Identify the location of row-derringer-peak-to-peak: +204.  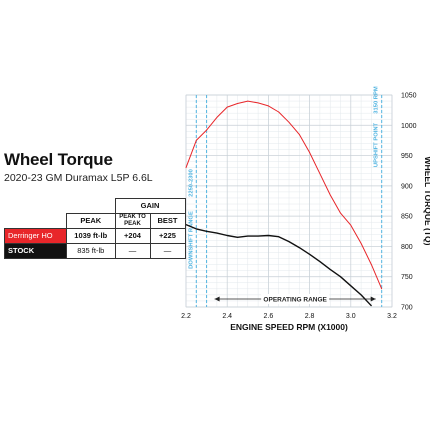
(132, 235).